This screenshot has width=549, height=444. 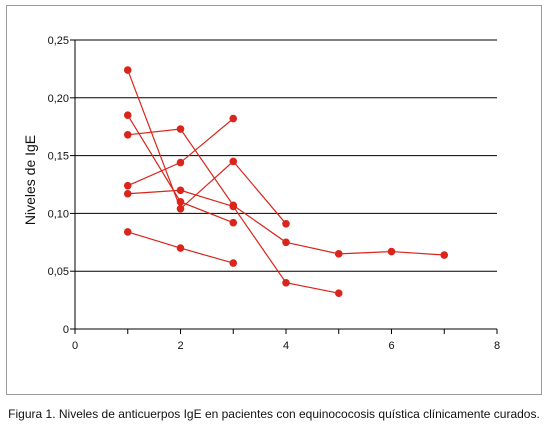 I want to click on x-tick-label: 8, so click(x=497, y=346).